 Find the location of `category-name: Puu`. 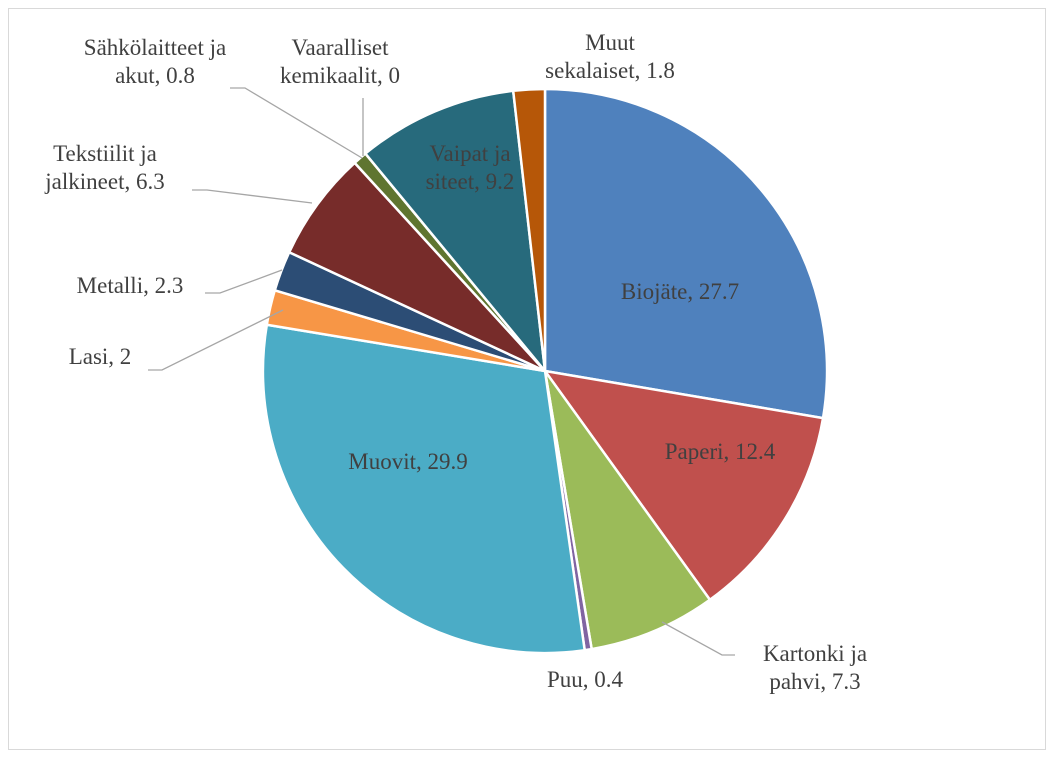

category-name: Puu is located at coordinates (564, 679).